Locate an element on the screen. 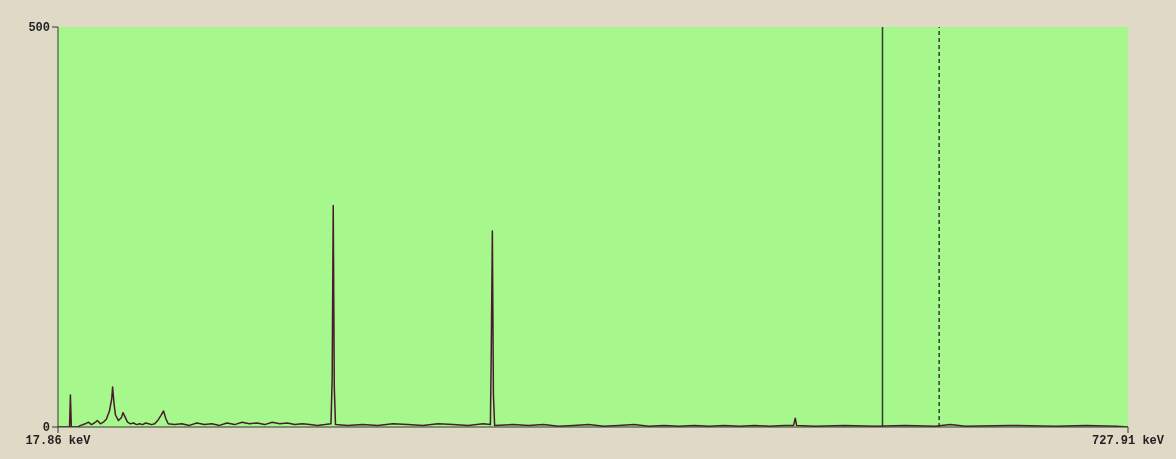  y-tick-label: 0 is located at coordinates (46, 428).